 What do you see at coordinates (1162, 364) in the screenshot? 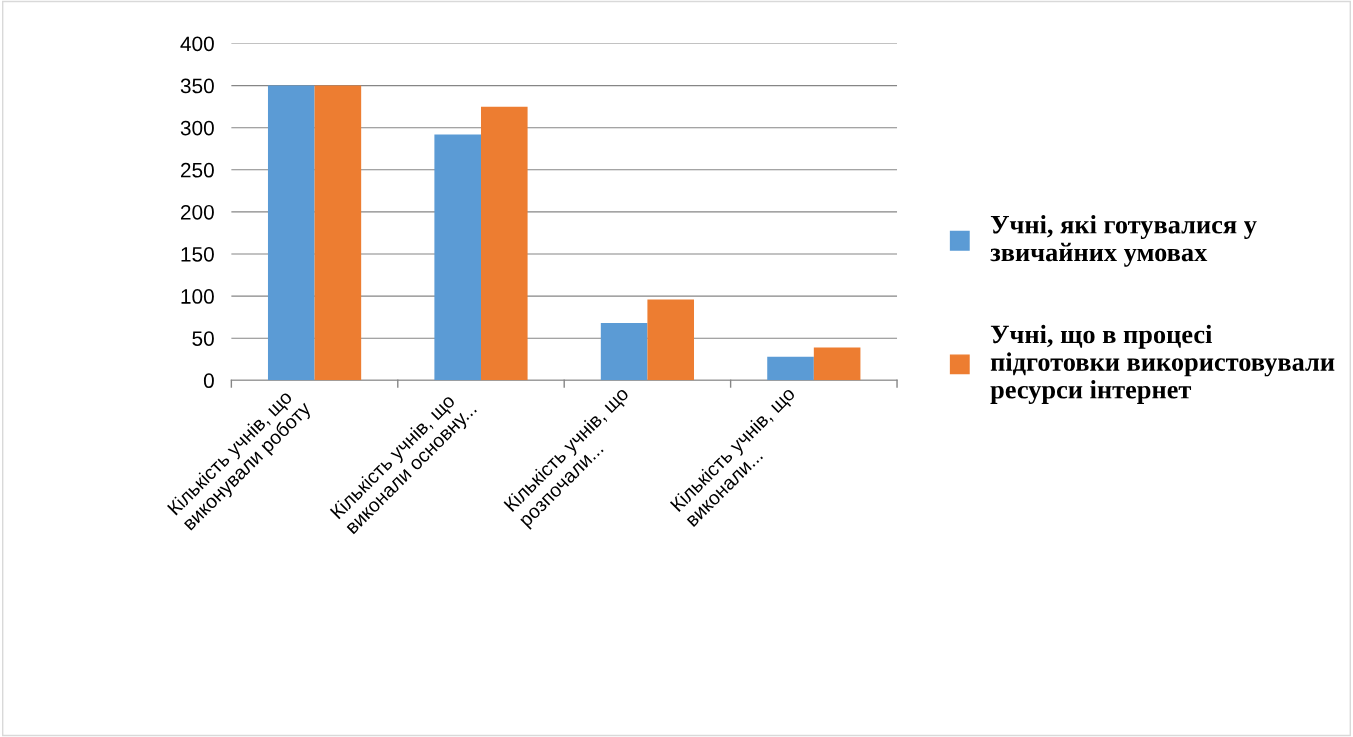
I see `legend-label: Учні, що в процесі підготовки використовували ресурси інтернет` at bounding box center [1162, 364].